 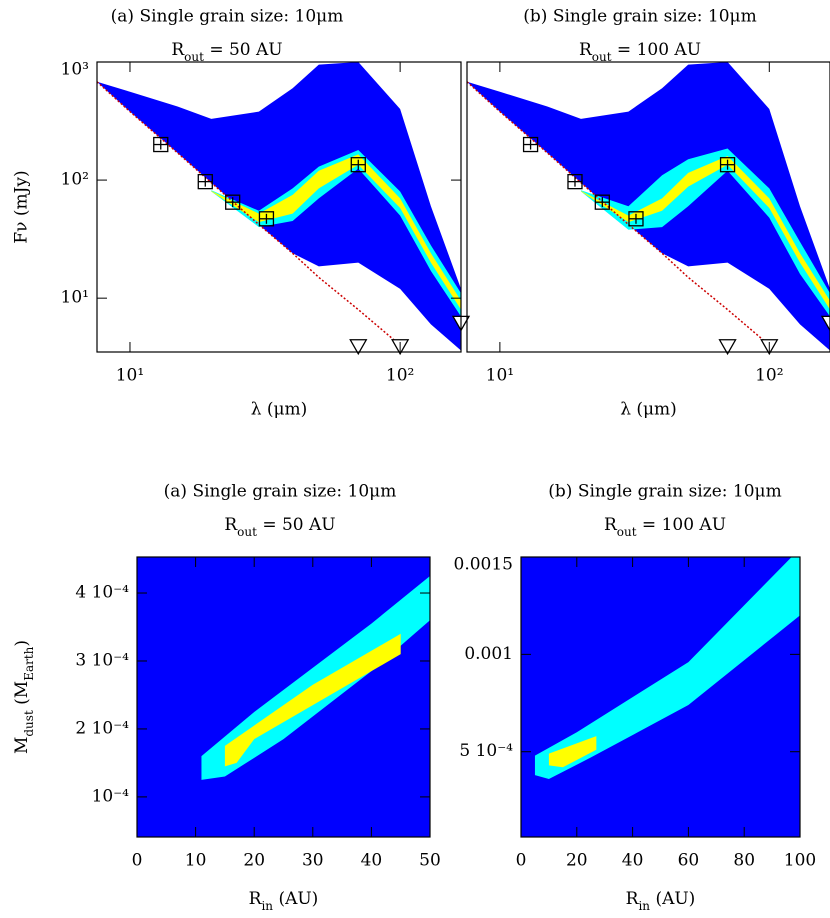 I want to click on y-axis-label-part: dust, so click(x=29, y=723).